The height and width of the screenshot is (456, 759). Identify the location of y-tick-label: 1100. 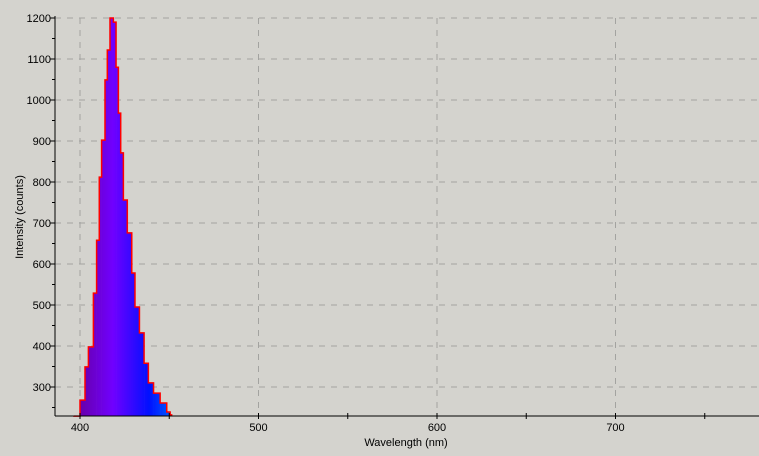
(39, 60).